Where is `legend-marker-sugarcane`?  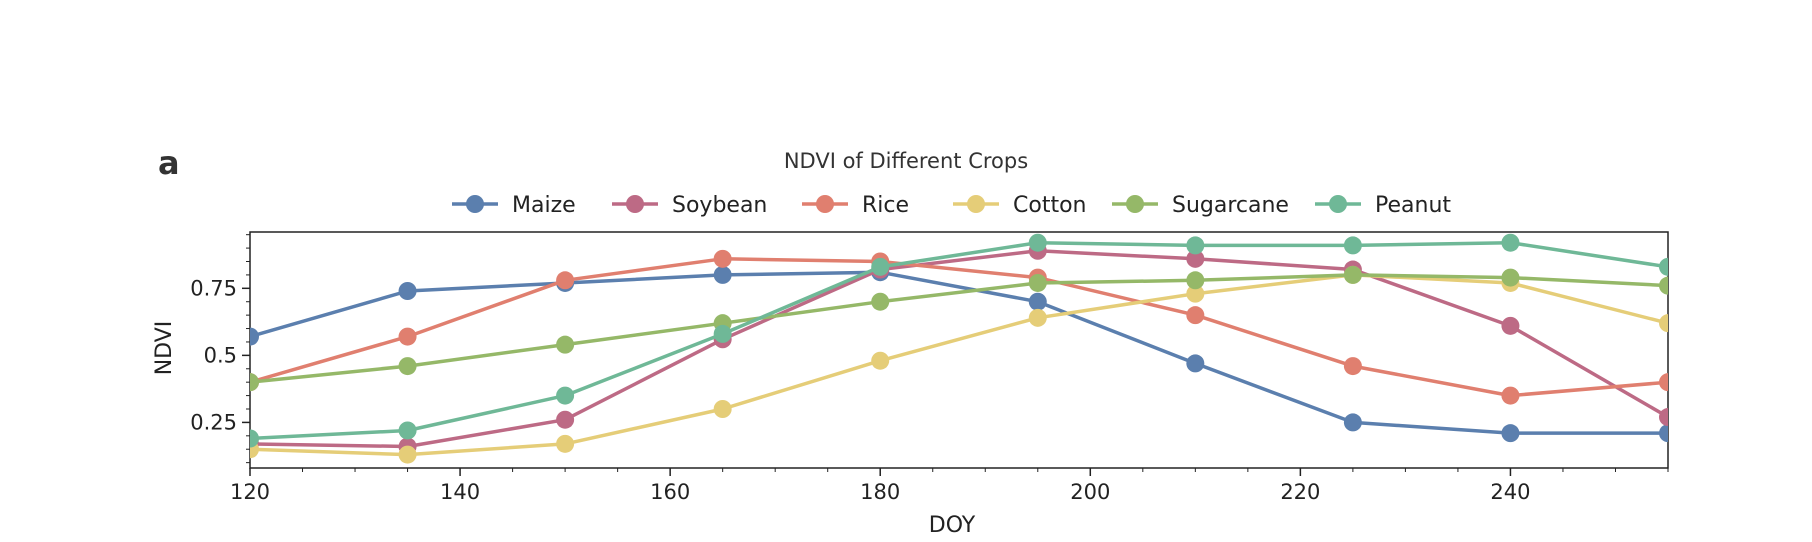 legend-marker-sugarcane is located at coordinates (1135, 204).